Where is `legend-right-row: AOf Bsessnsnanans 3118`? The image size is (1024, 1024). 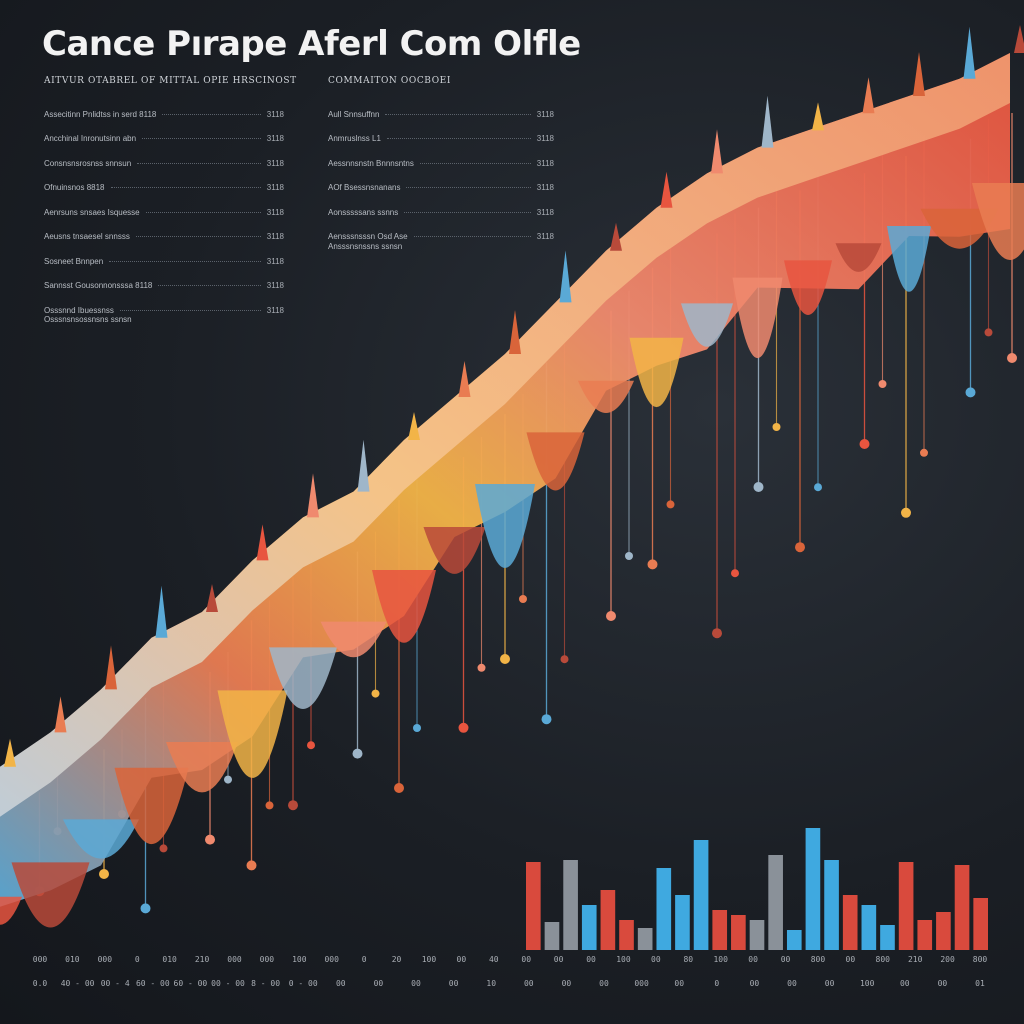
legend-right-row: AOf Bsessnsnanans 3118 is located at coordinates (441, 188).